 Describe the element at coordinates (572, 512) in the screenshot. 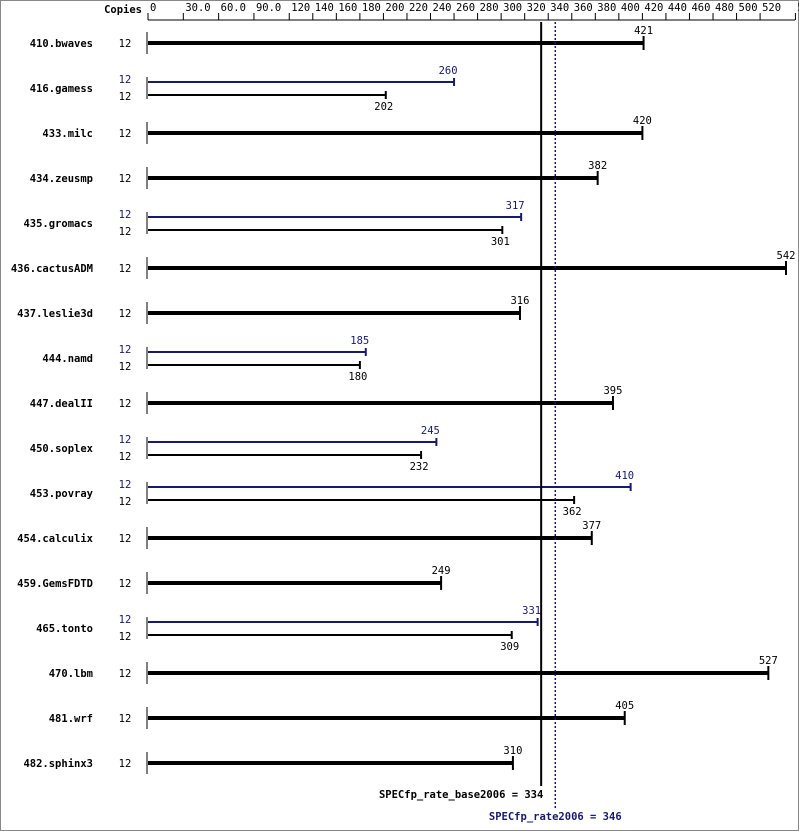

I see `value-label: 362` at that location.